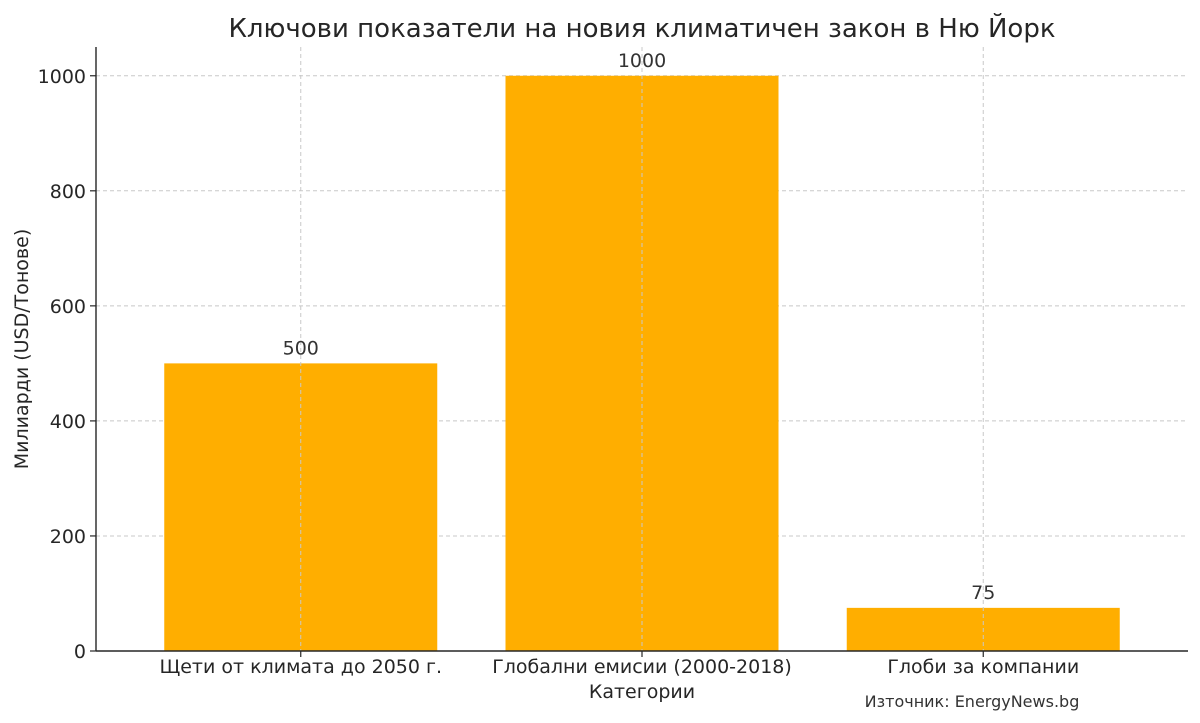 The height and width of the screenshot is (723, 1200). What do you see at coordinates (301, 348) in the screenshot?
I see `bar-value-label: 500` at bounding box center [301, 348].